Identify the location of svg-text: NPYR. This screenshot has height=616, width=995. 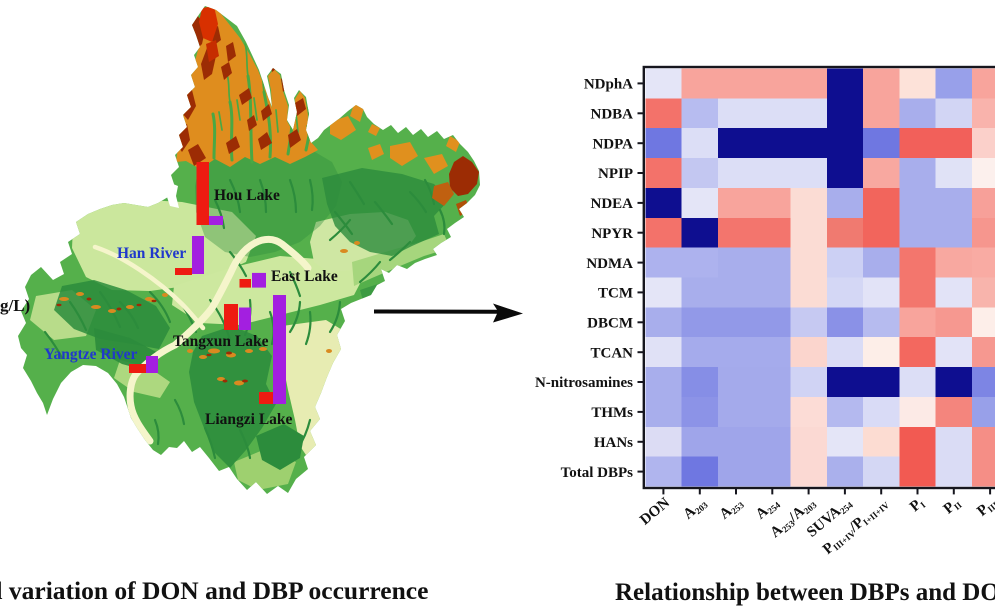
(612, 234).